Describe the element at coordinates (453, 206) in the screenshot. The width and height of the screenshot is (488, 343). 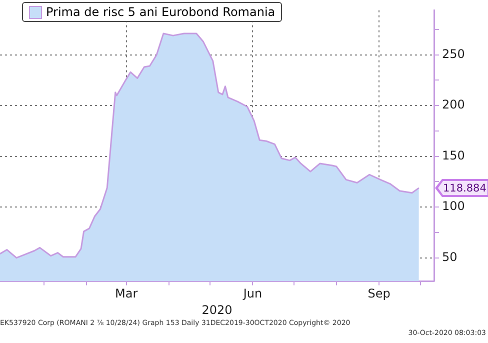
I see `y-tick-label: 100` at that location.